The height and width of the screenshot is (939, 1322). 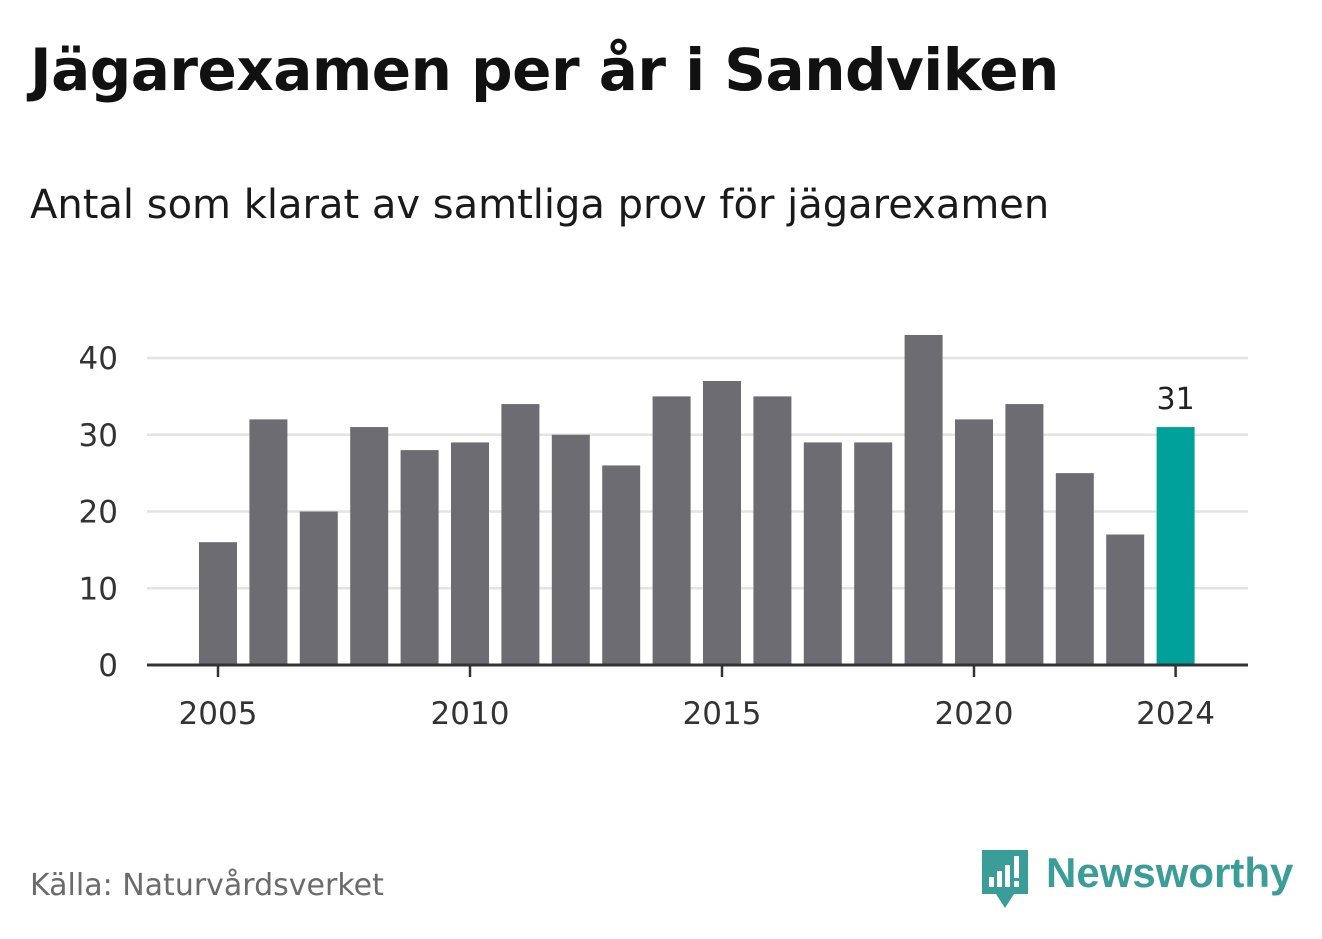 What do you see at coordinates (1005, 879) in the screenshot?
I see `newsworthy-logo-icon` at bounding box center [1005, 879].